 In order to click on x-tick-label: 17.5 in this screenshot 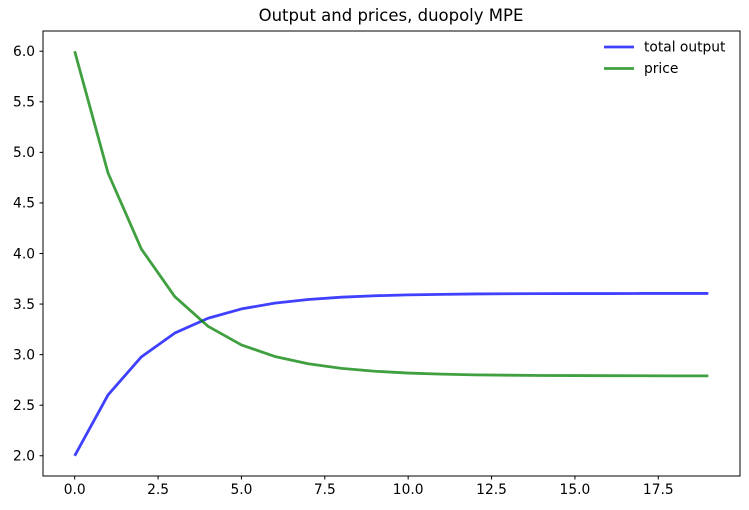, I will do `click(658, 490)`.